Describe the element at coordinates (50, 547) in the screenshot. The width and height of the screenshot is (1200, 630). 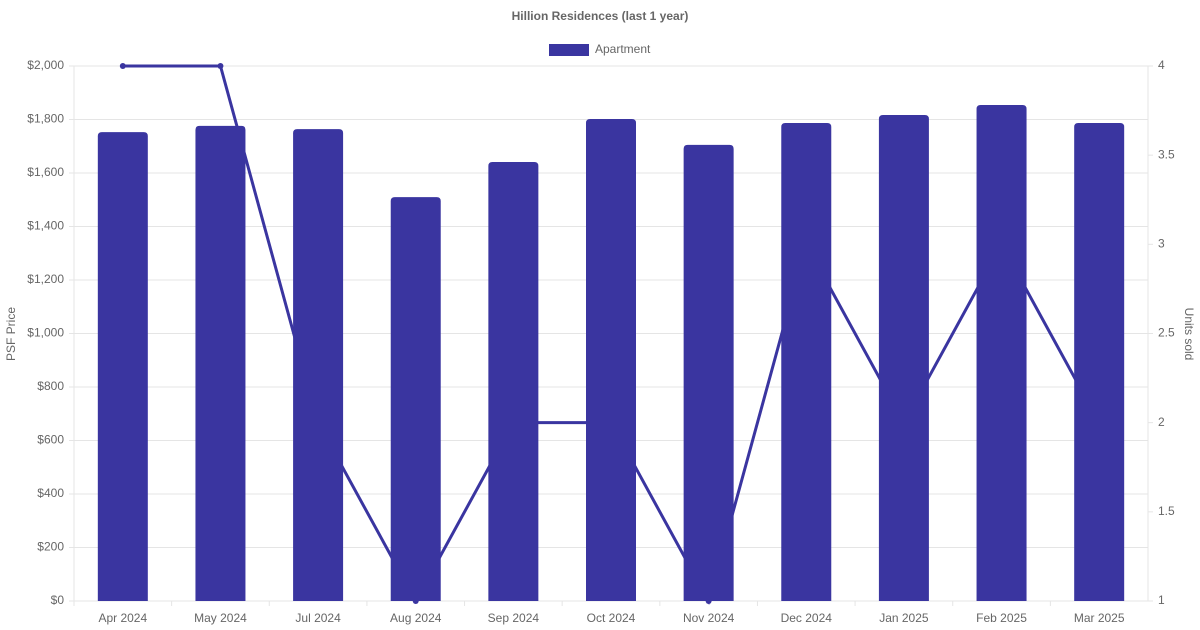
I see `y-tick-label: $200` at that location.